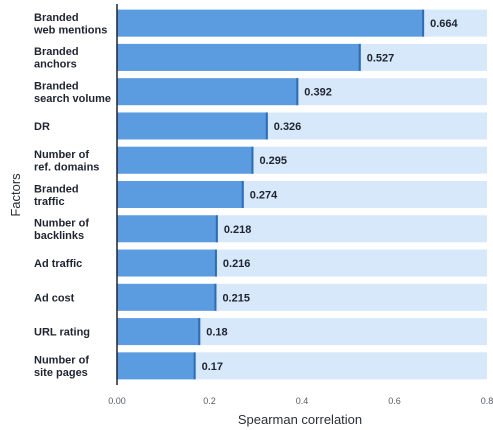 The width and height of the screenshot is (493, 430). I want to click on value-label: 0.326, so click(288, 127).